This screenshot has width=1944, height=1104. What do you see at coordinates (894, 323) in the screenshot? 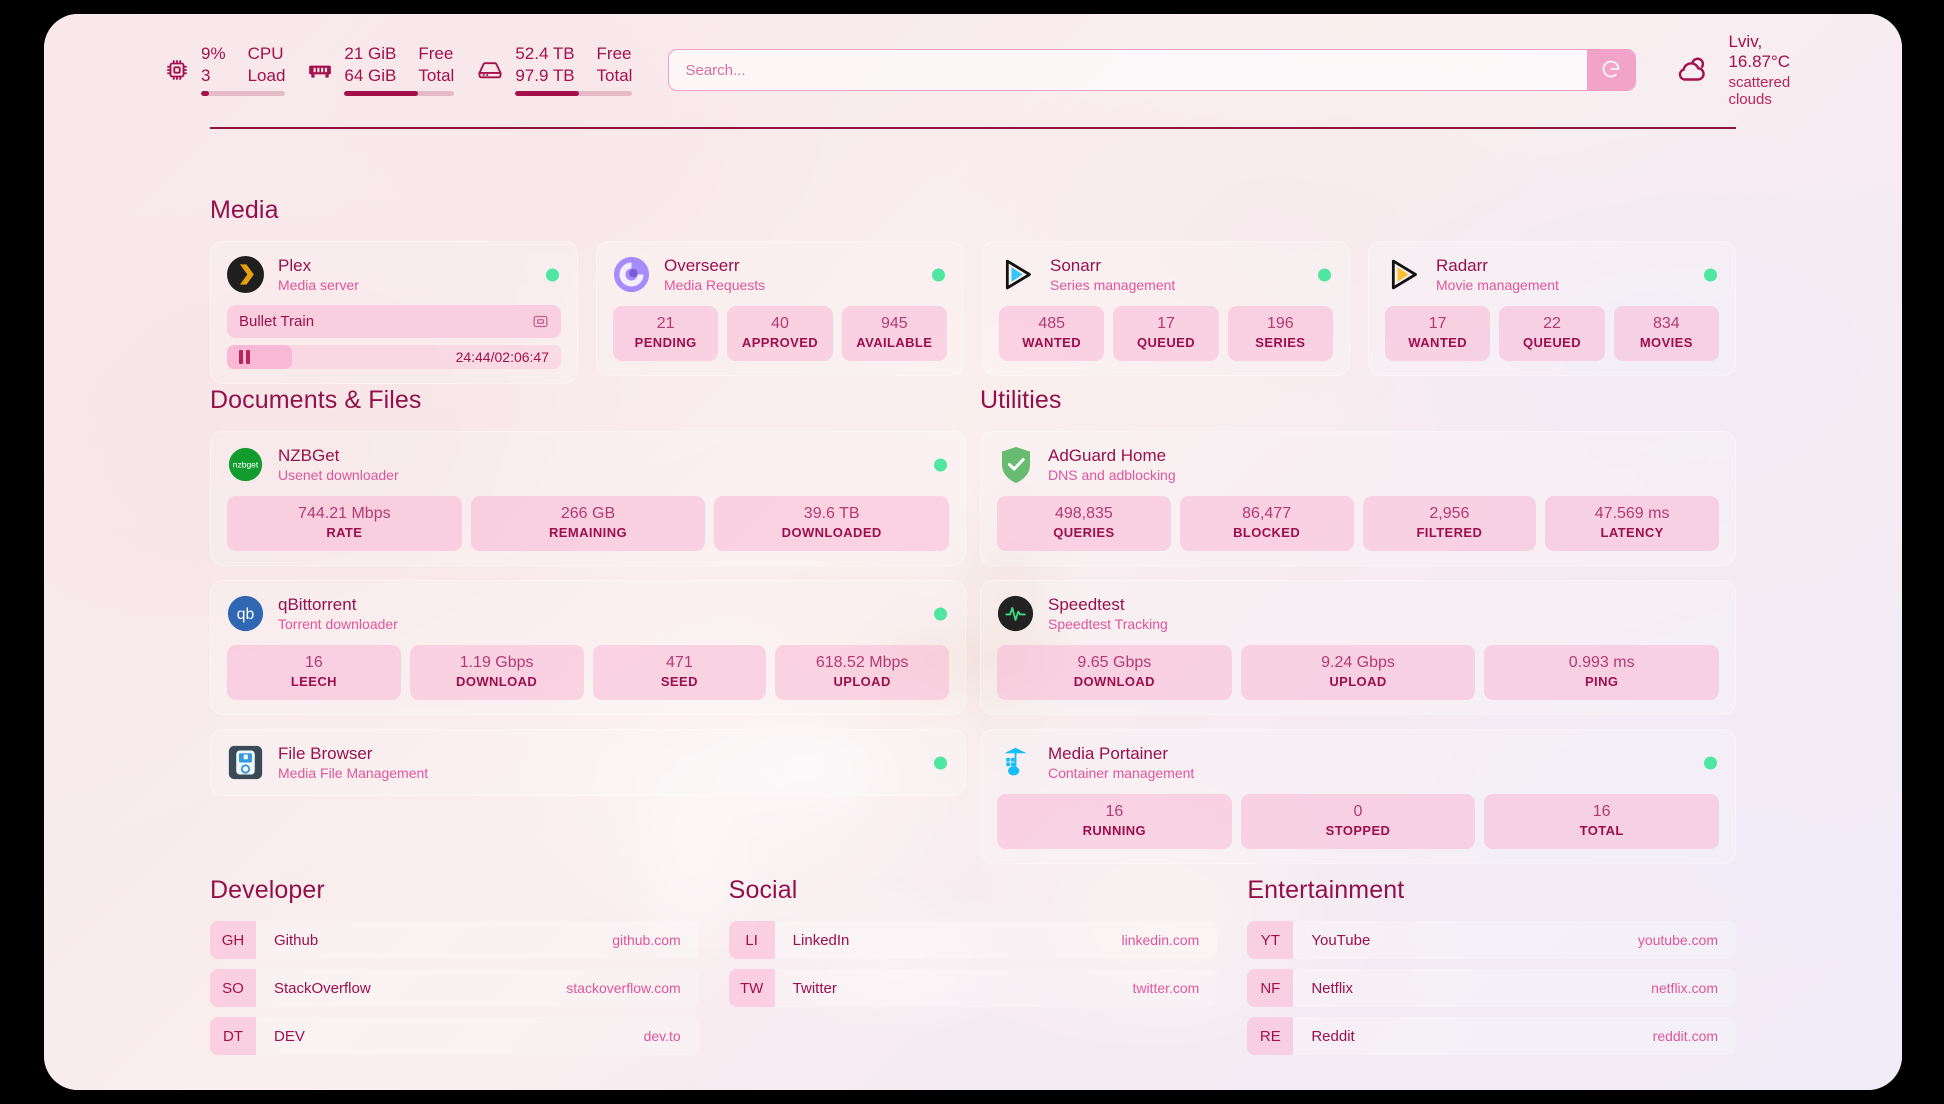
I see `metric-value: 945` at bounding box center [894, 323].